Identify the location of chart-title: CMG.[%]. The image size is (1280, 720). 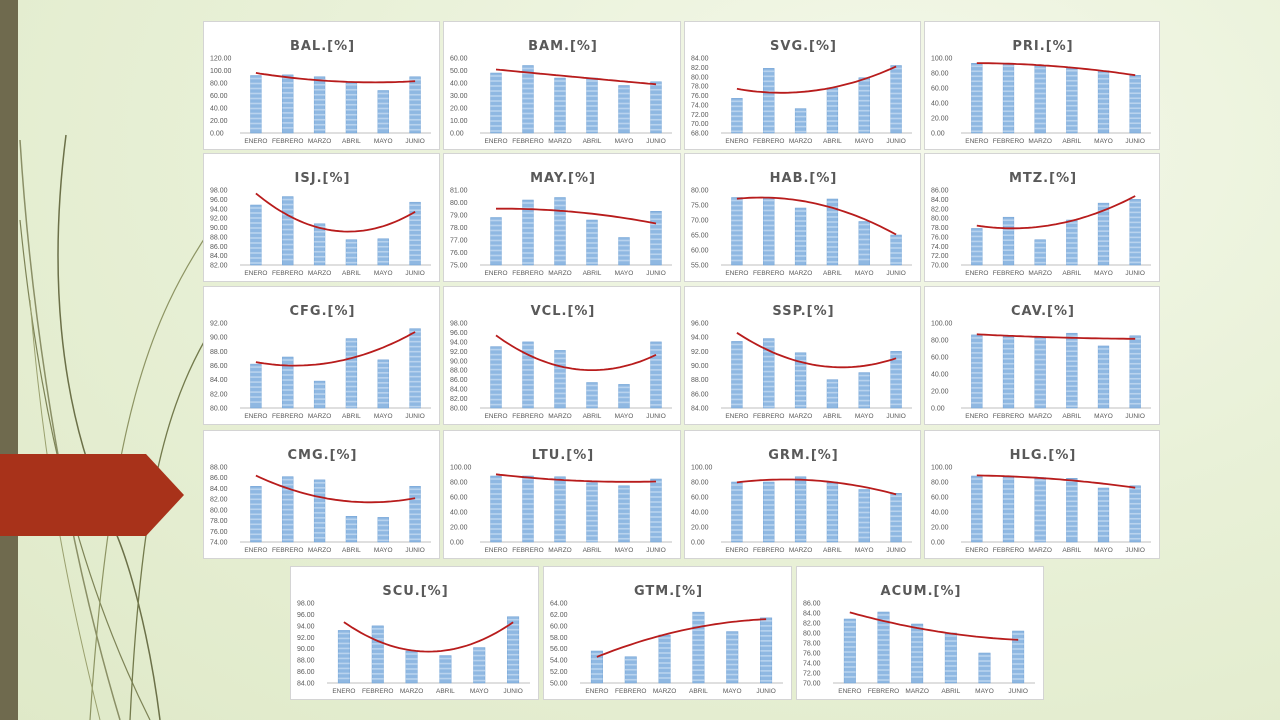
(323, 455).